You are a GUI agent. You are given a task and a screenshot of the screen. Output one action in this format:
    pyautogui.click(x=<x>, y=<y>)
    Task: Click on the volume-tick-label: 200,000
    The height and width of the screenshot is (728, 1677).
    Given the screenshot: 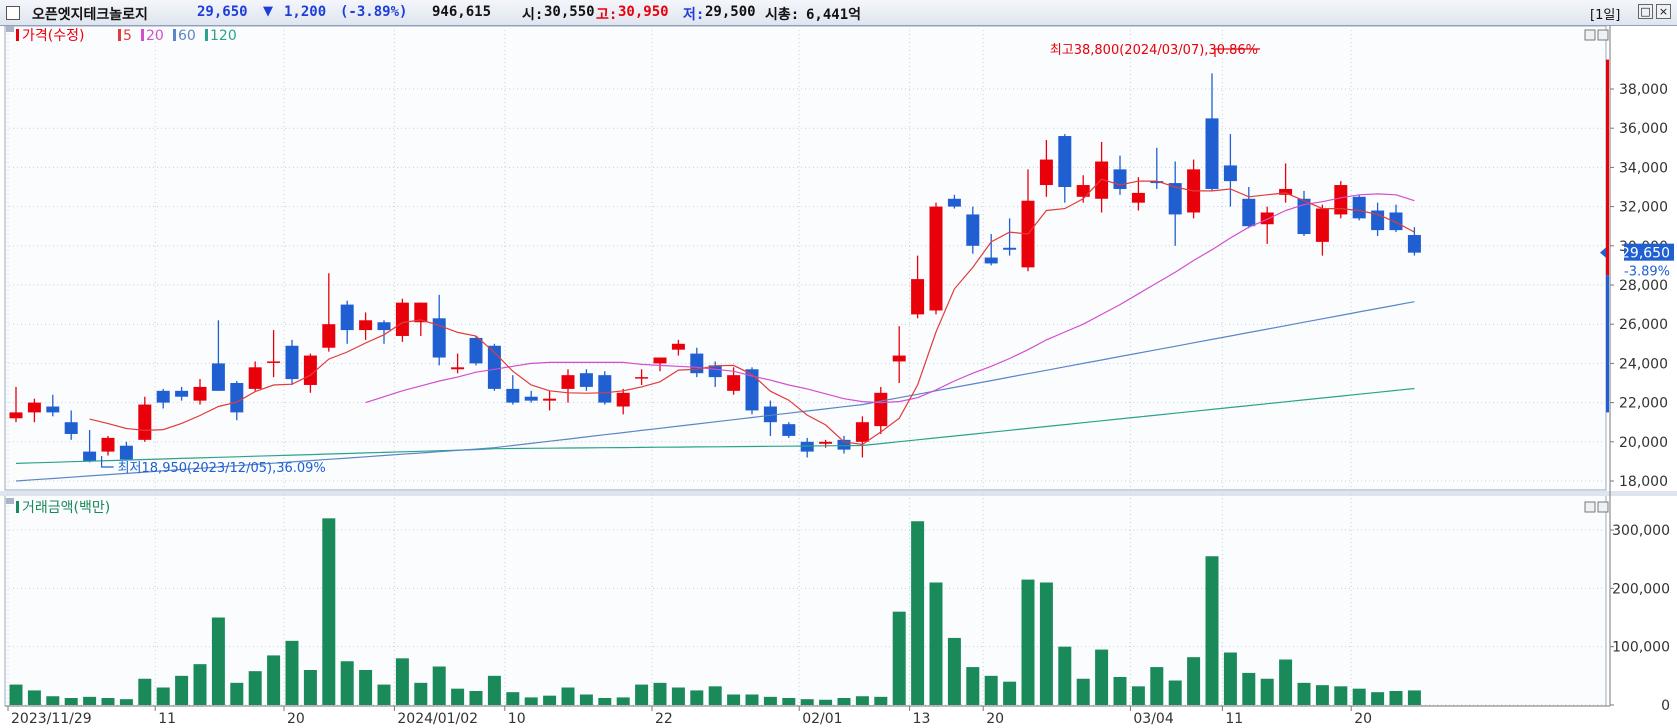 What is the action you would take?
    pyautogui.click(x=1641, y=589)
    